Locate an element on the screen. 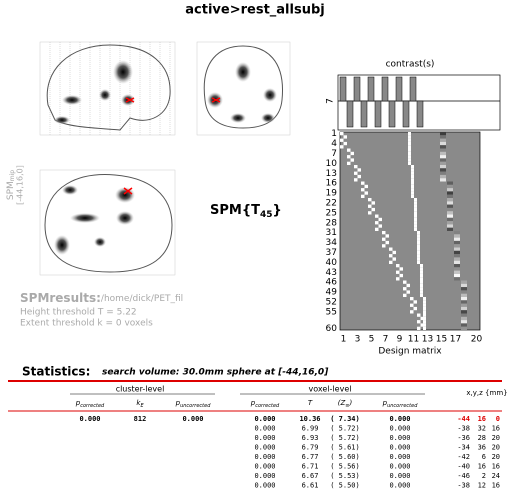 The height and width of the screenshot is (494, 510). header-sub: uncorrected is located at coordinates (402, 406).